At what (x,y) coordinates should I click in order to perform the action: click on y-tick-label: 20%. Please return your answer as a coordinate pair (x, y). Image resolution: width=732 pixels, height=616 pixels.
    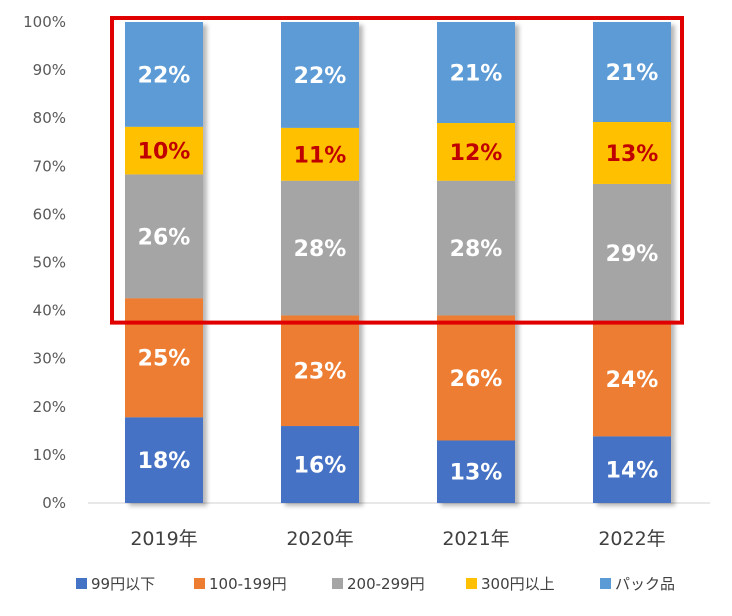
    Looking at the image, I should click on (49, 407).